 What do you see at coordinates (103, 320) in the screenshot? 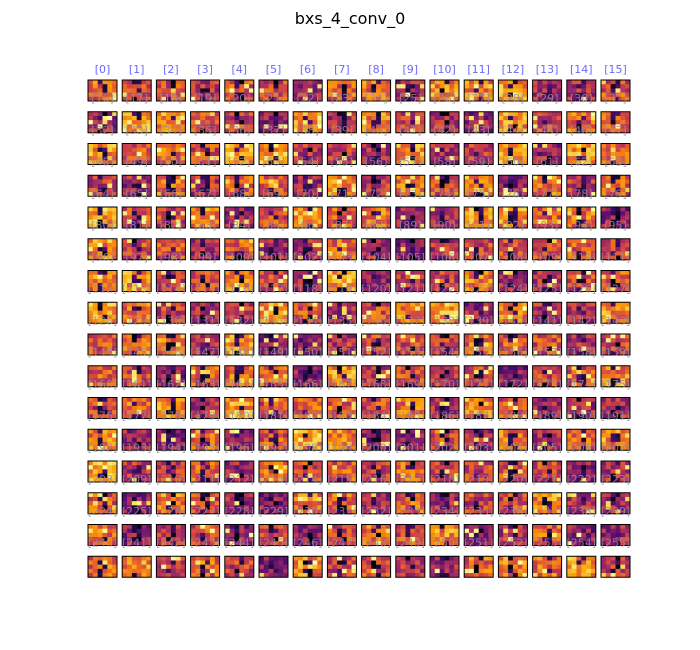
I see `feature-index-label: [128]` at bounding box center [103, 320].